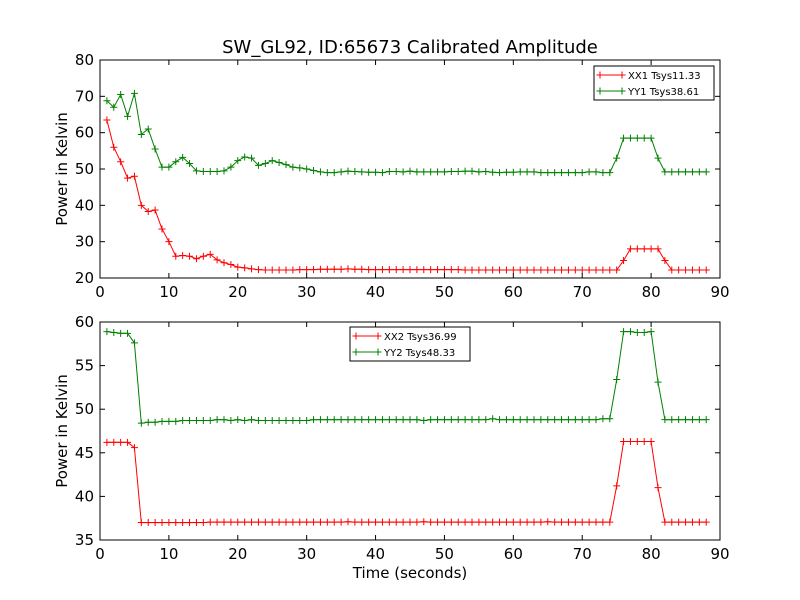  I want to click on top-legend: XX1 Tsys11.33 YY1 Tsys38.61, so click(654, 83).